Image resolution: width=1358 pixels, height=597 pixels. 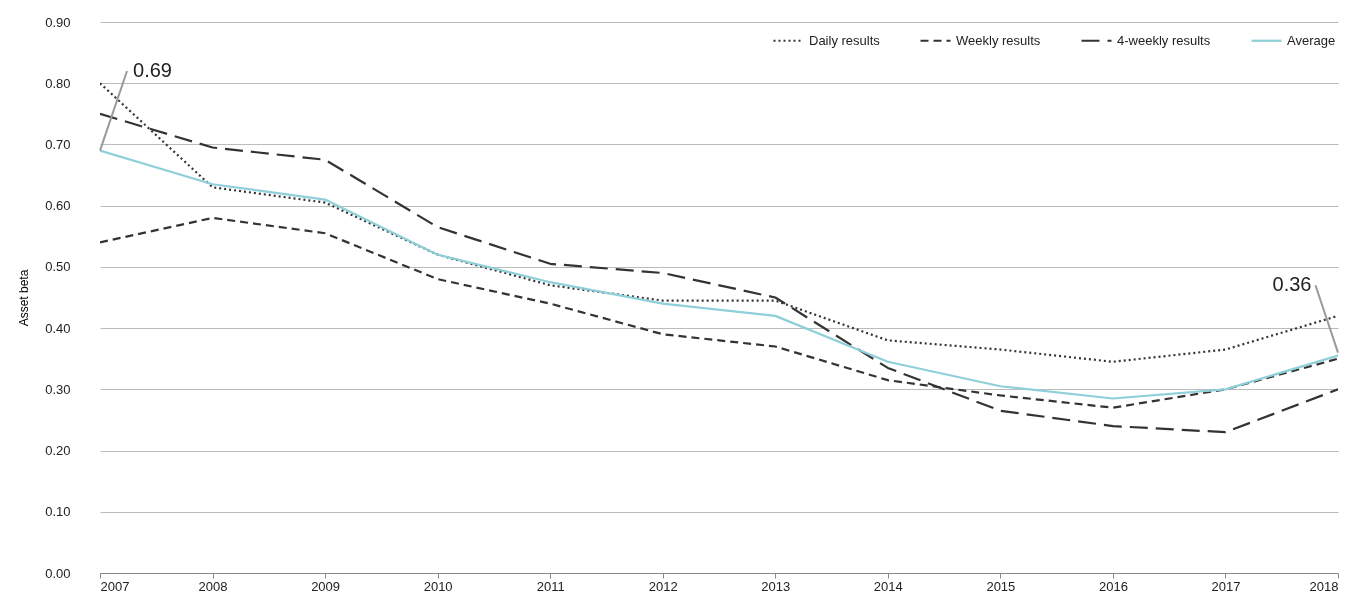 What do you see at coordinates (58, 144) in the screenshot?
I see `y-tick-label: 0.70` at bounding box center [58, 144].